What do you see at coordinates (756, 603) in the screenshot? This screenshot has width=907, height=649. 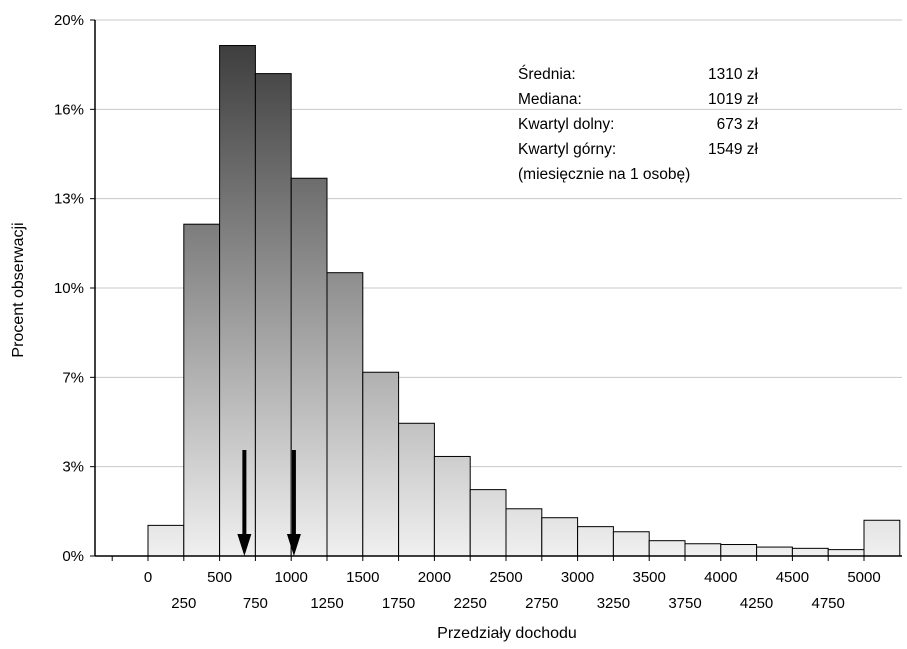 I see `x-tick-label: 4250` at bounding box center [756, 603].